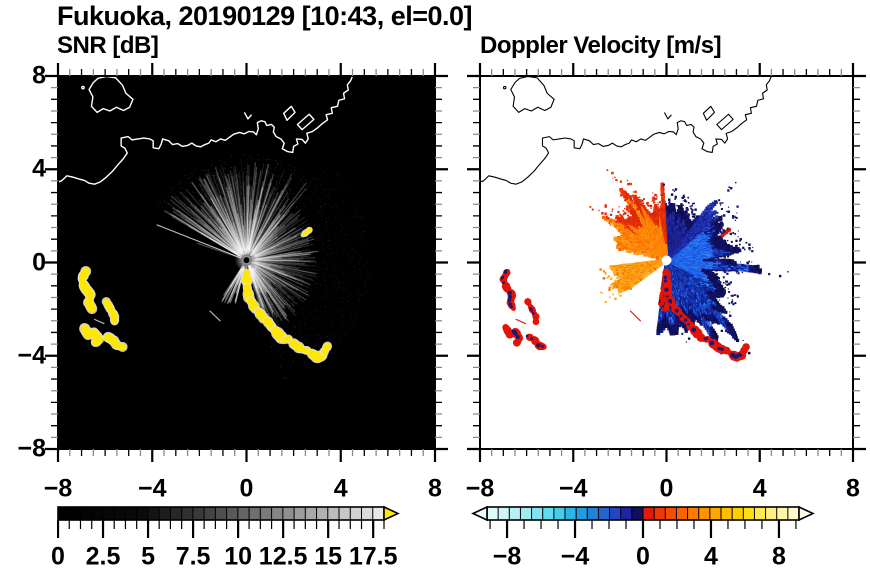  Describe the element at coordinates (39, 262) in the screenshot. I see `snr-y-tick-label: 0` at that location.